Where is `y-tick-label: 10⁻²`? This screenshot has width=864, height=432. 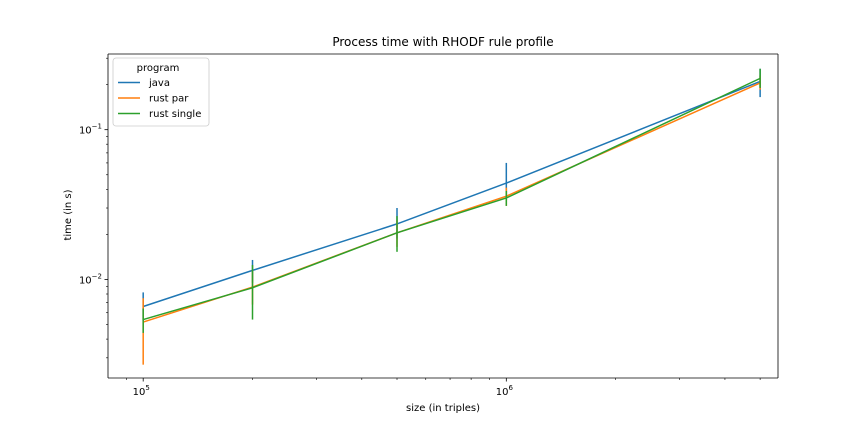
y-tick-label: 10⁻² is located at coordinates (90, 279).